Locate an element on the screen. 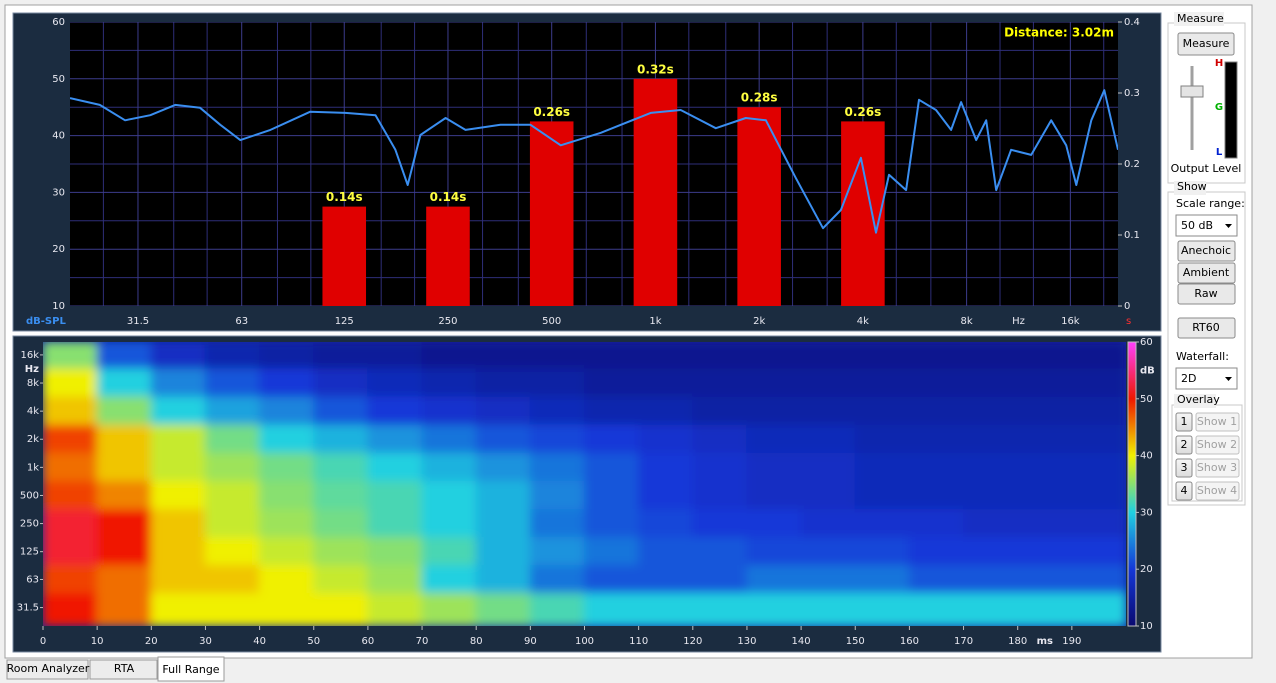 This screenshot has width=1276, height=683. y2-axis-unit: s is located at coordinates (1128, 321).